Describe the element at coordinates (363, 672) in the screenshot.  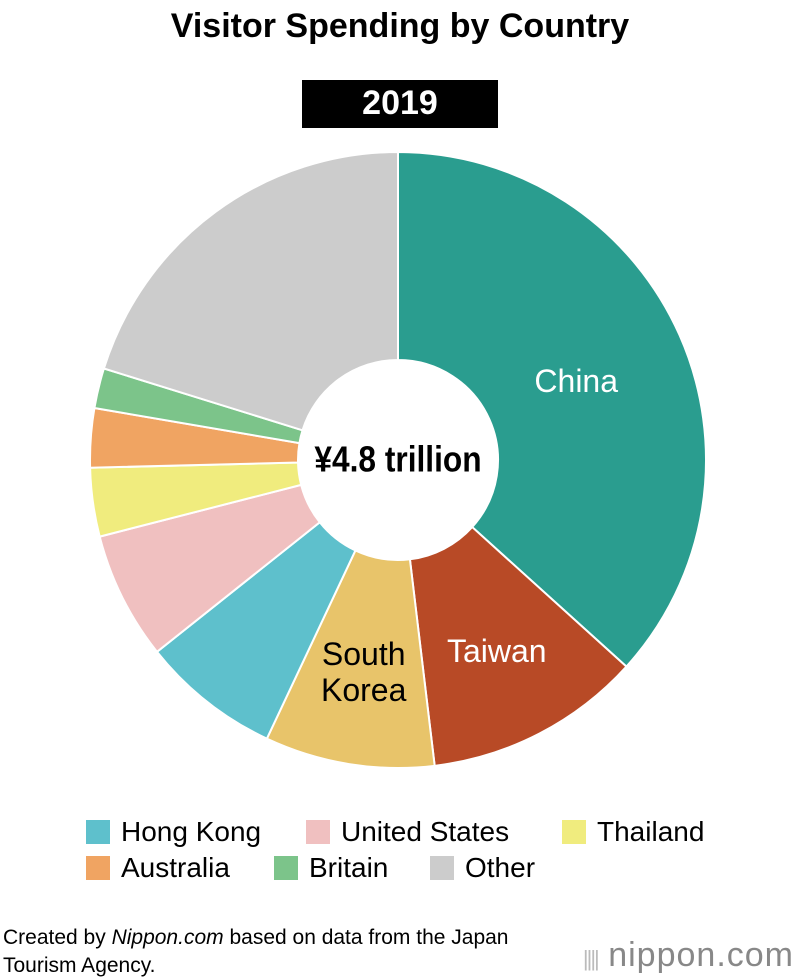
I see `slice-label: South Korea` at that location.